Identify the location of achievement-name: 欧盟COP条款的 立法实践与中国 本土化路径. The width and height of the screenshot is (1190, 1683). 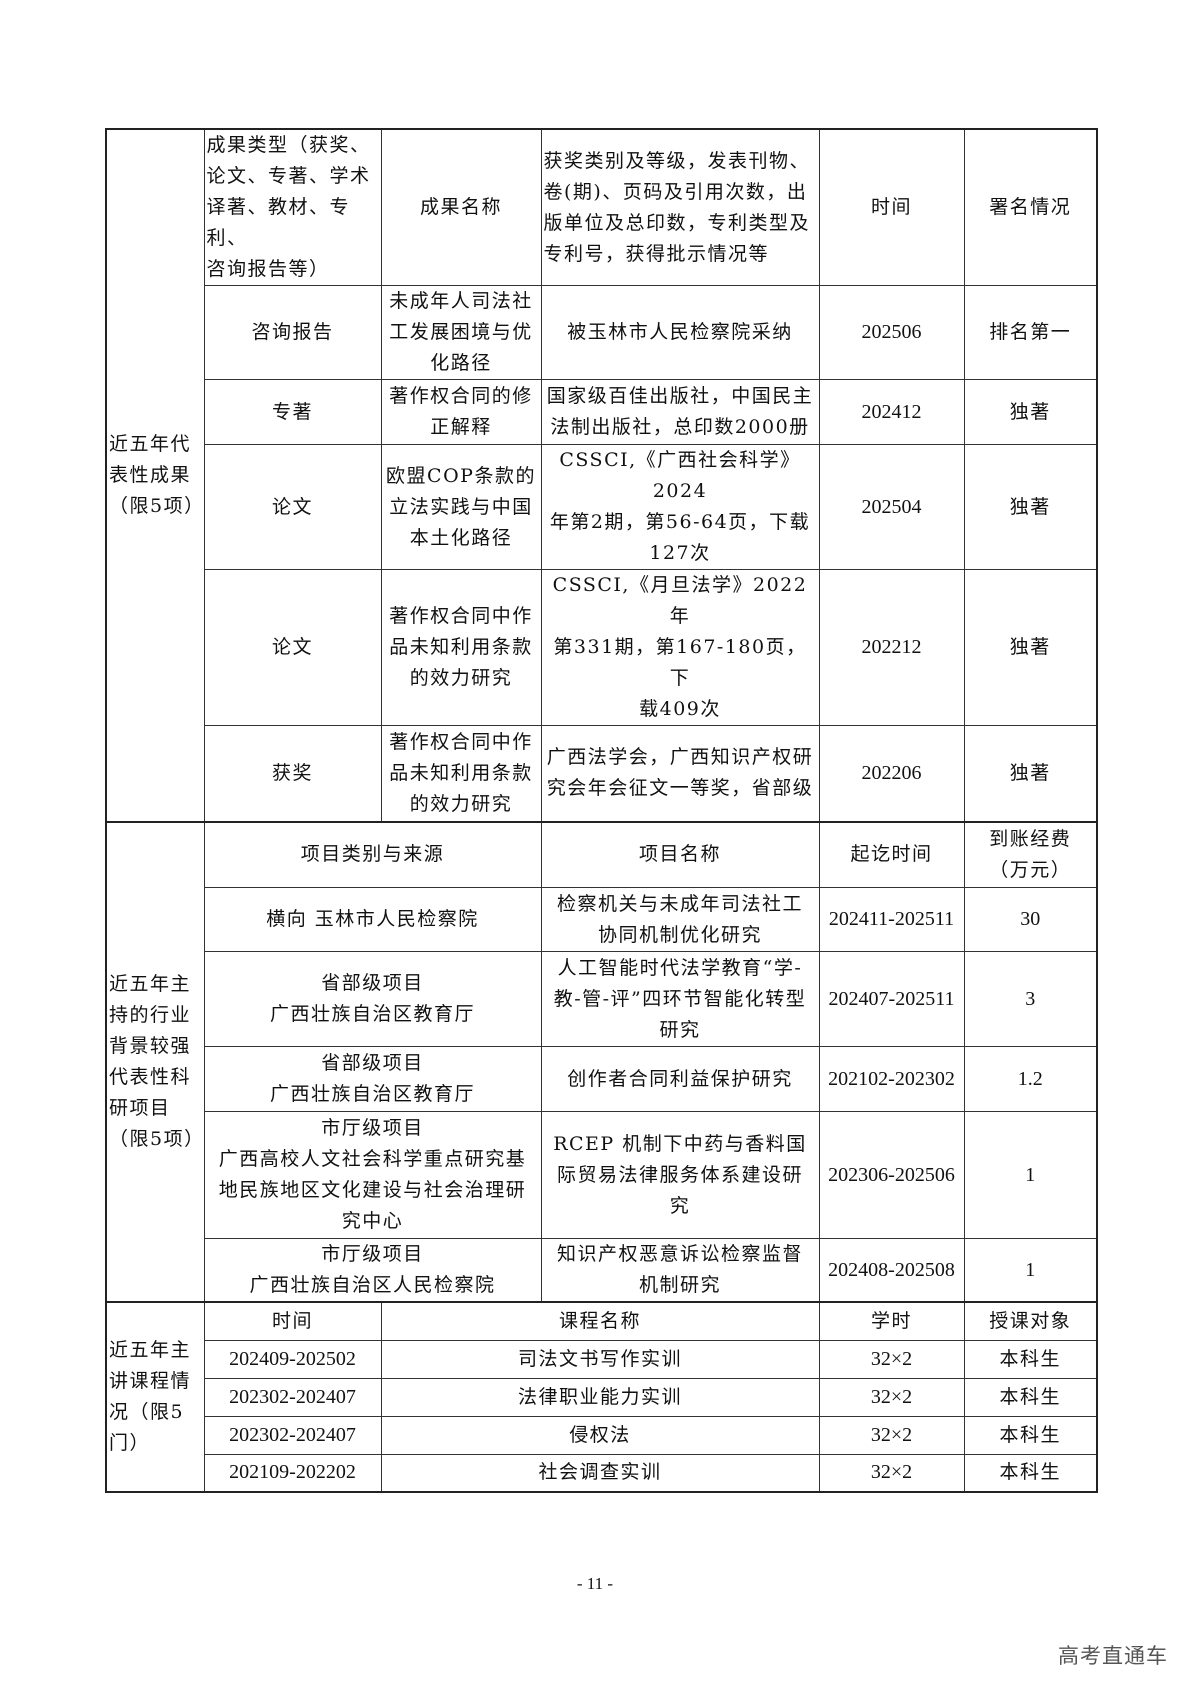
(461, 507).